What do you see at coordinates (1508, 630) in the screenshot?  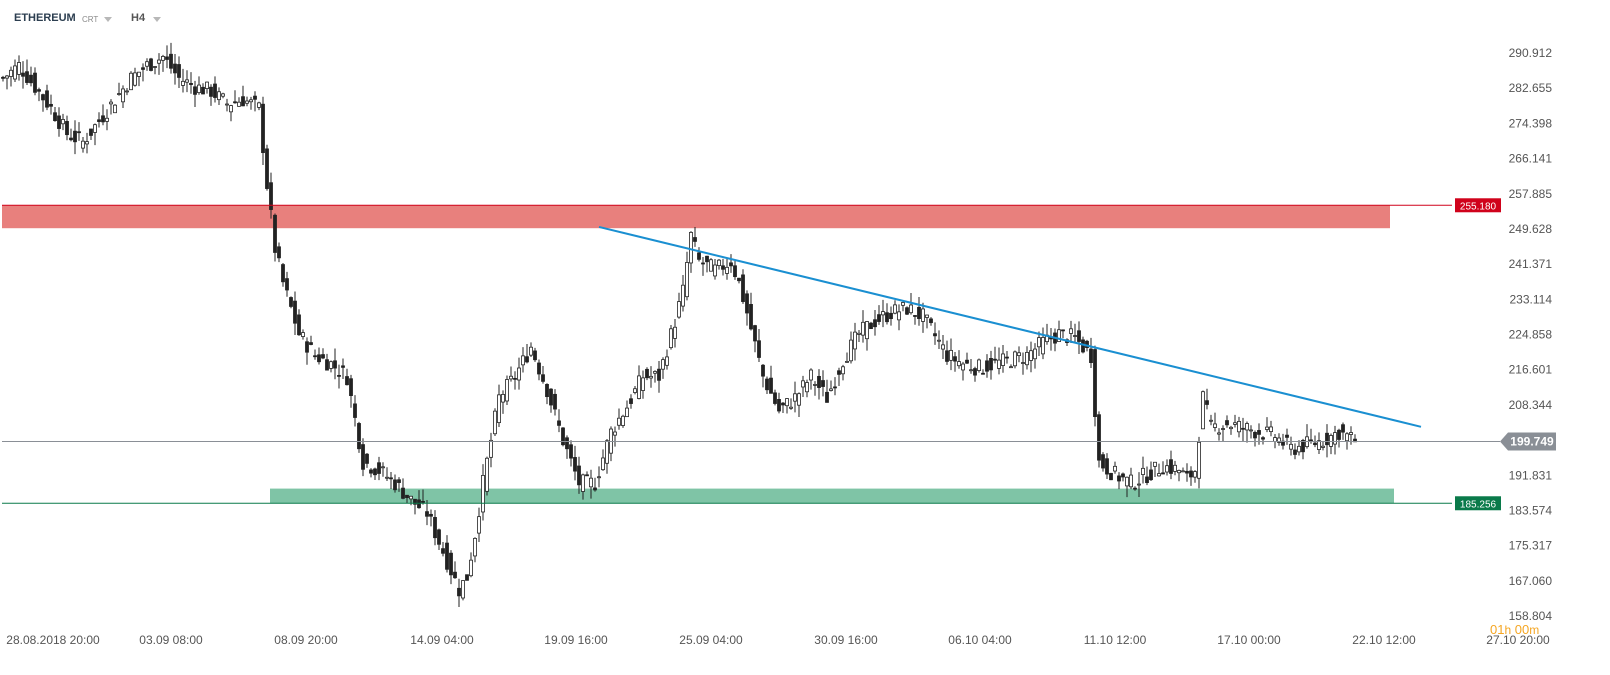 I see `countdown-hours-unit: h` at bounding box center [1508, 630].